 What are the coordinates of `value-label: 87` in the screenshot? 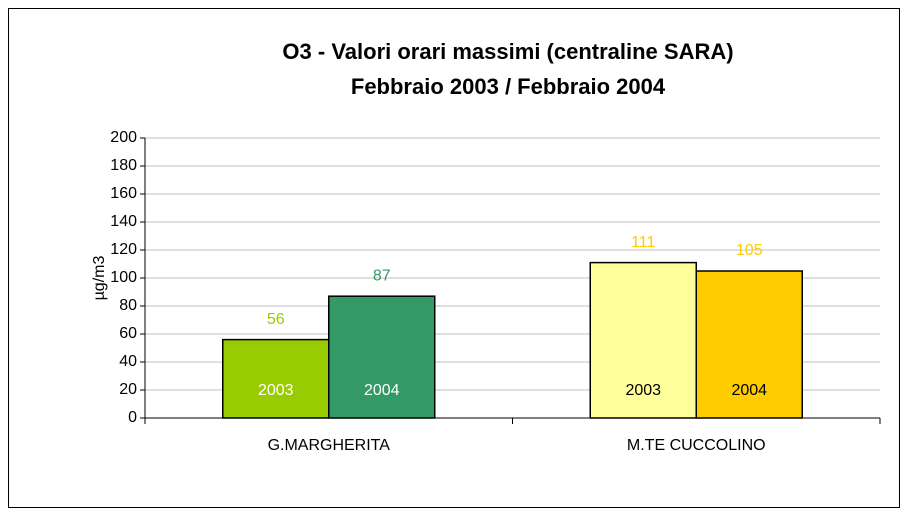 It's located at (382, 275).